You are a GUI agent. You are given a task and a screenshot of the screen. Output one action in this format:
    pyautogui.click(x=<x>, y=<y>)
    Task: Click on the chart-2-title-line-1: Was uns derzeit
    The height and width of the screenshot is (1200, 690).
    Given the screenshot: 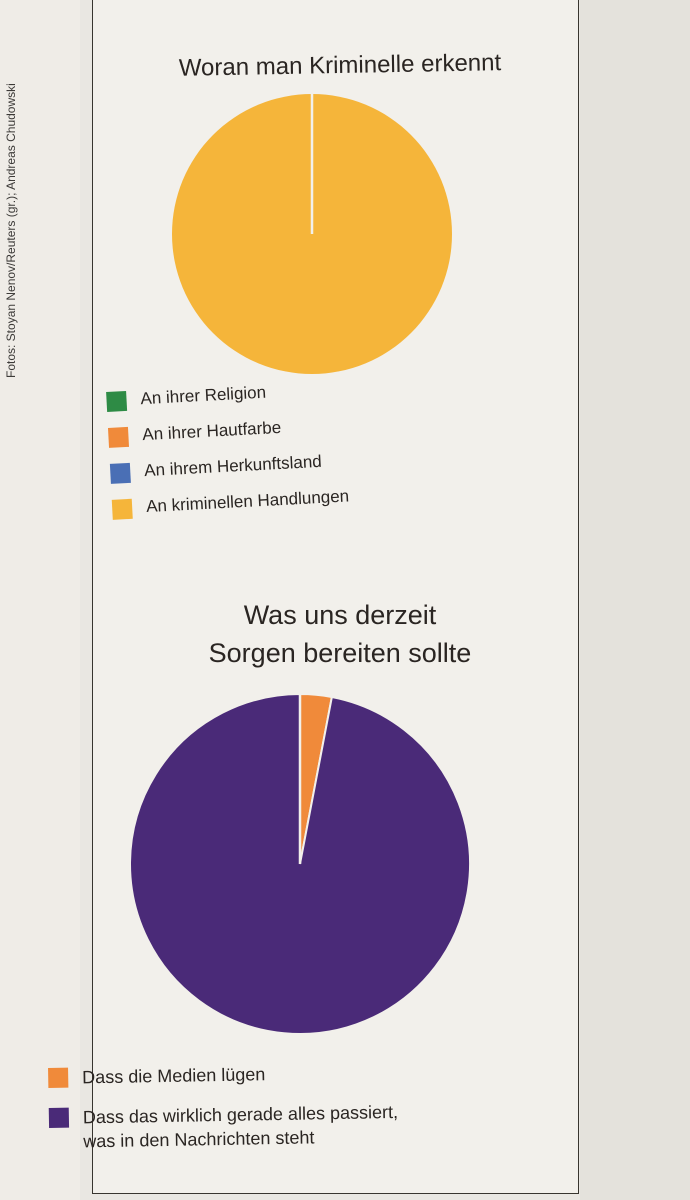 What is the action you would take?
    pyautogui.click(x=340, y=615)
    